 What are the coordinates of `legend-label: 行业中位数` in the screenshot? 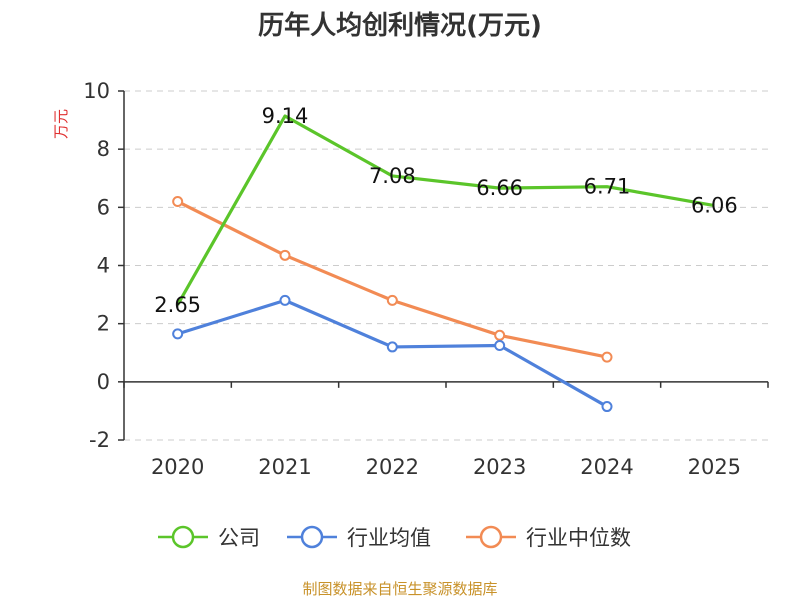 It's located at (578, 538).